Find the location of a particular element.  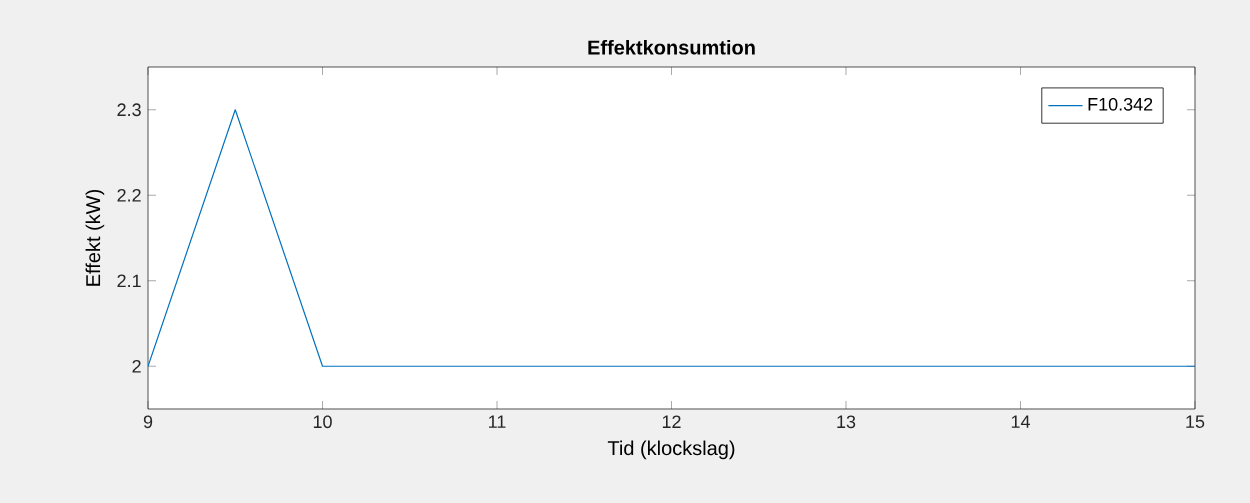

y-tick-label: 2 is located at coordinates (136, 366).